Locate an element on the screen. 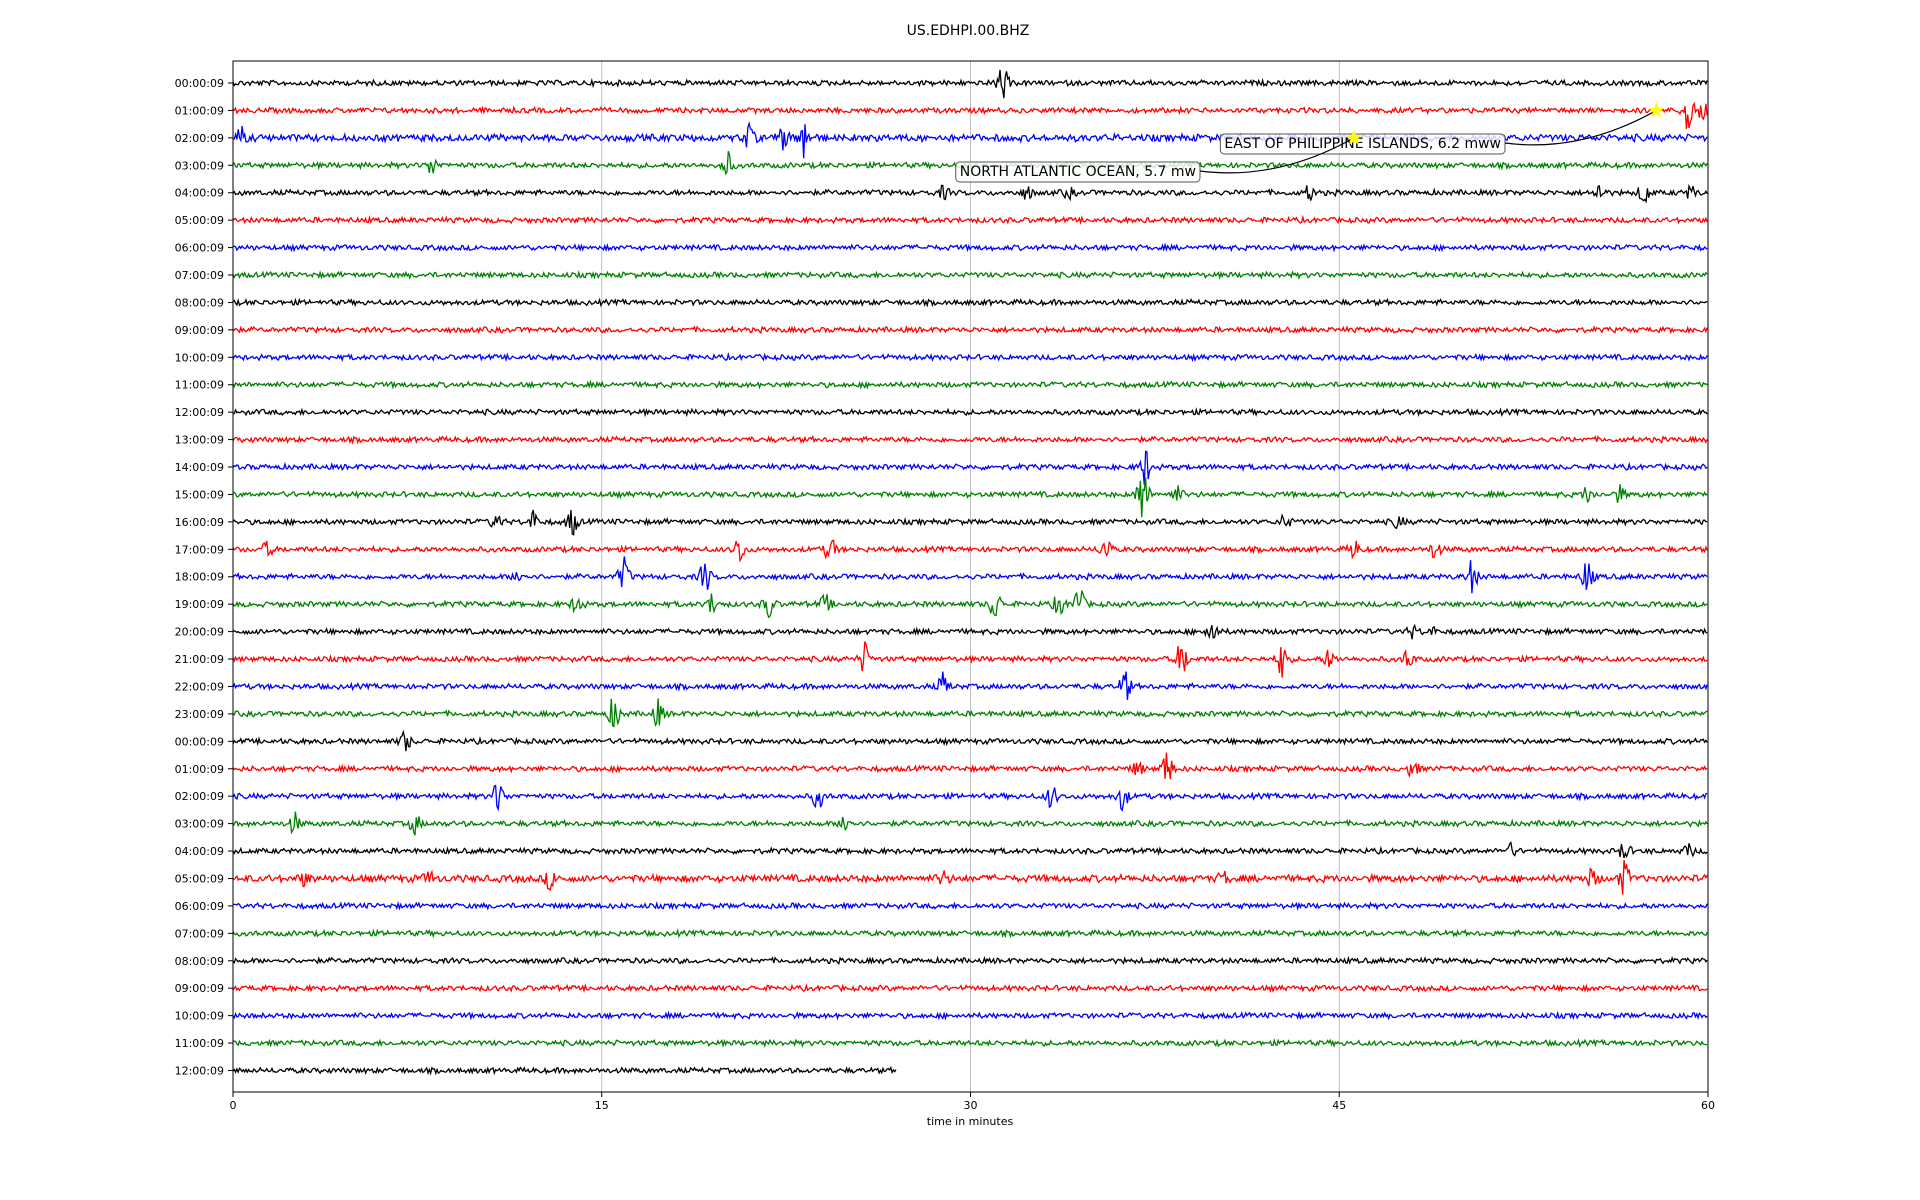 The height and width of the screenshot is (1200, 1920). row-label: 18:00:09 is located at coordinates (199, 577).